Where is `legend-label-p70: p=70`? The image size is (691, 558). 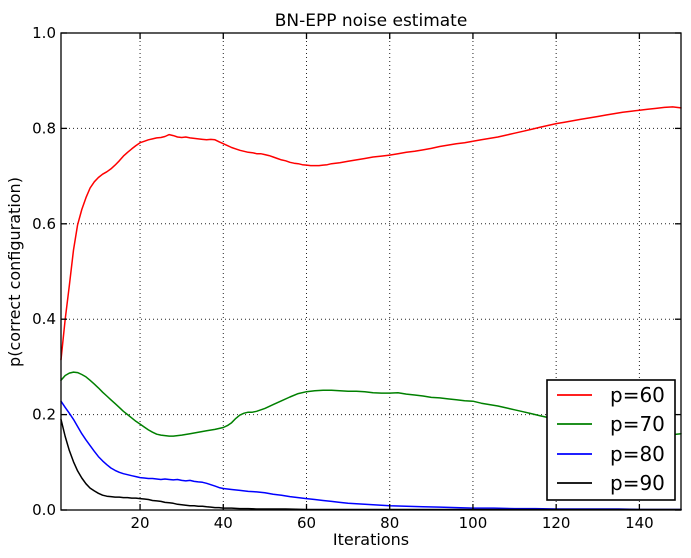
legend-label-p70: p=70 is located at coordinates (637, 424).